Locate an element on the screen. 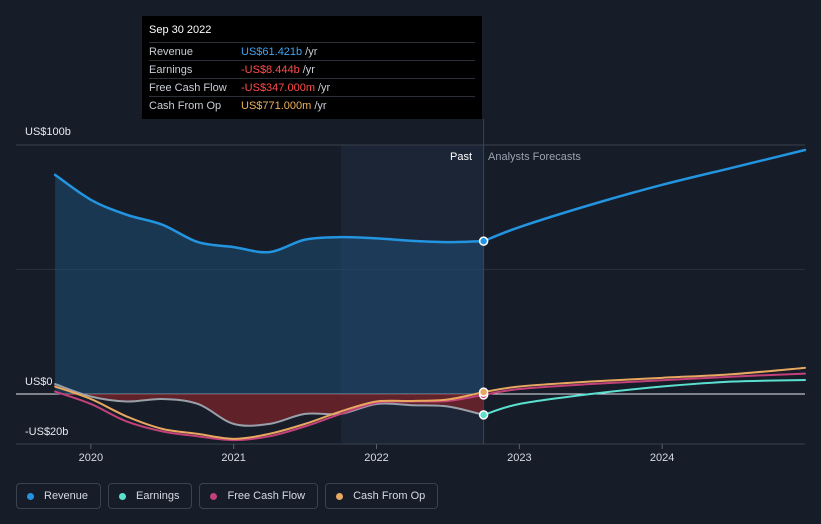  earnings-line-forecast is located at coordinates (644, 397).